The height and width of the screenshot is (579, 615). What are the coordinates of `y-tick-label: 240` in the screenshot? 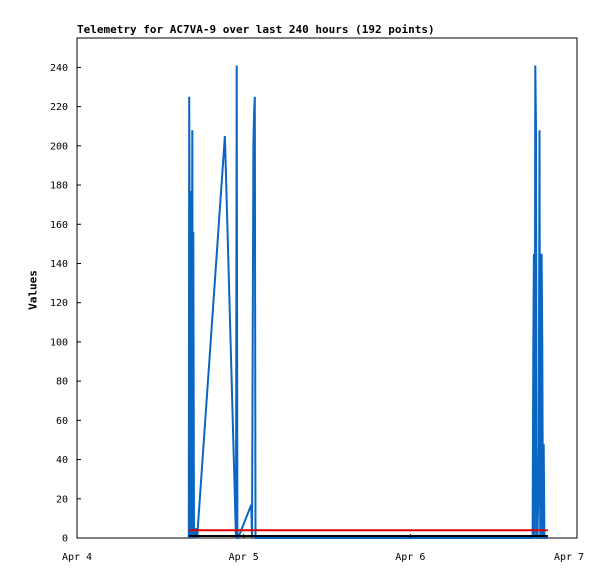 It's located at (59, 68).